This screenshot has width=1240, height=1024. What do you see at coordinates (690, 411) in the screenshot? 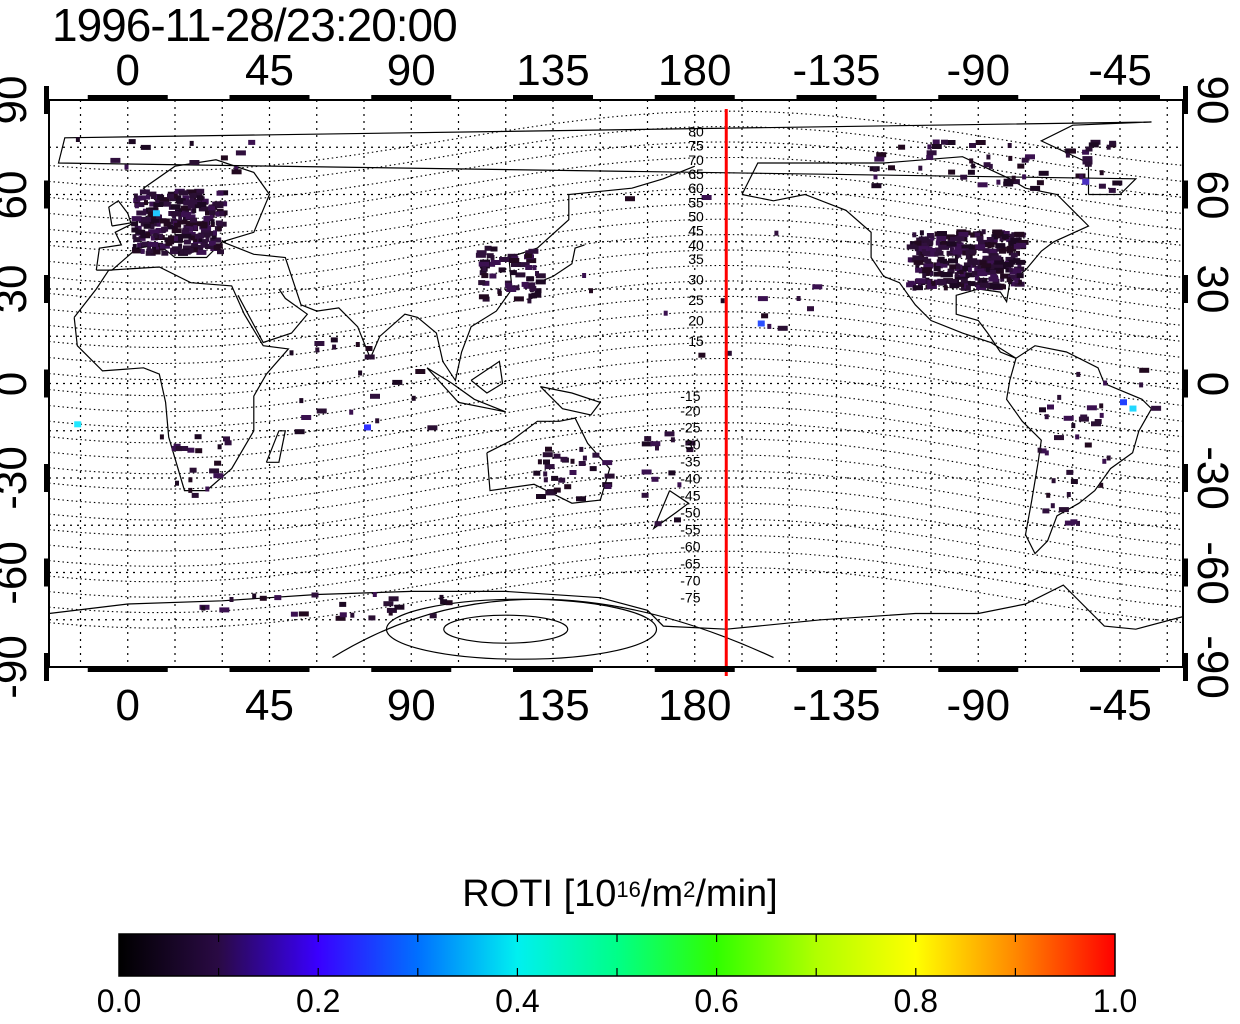
I see `contour-label: -20` at bounding box center [690, 411].